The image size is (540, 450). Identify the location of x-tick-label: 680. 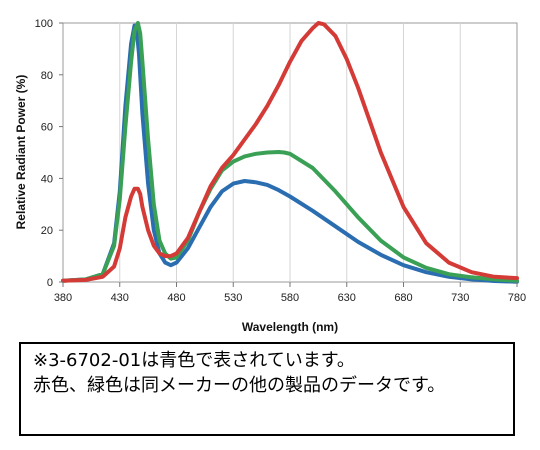
(403, 298).